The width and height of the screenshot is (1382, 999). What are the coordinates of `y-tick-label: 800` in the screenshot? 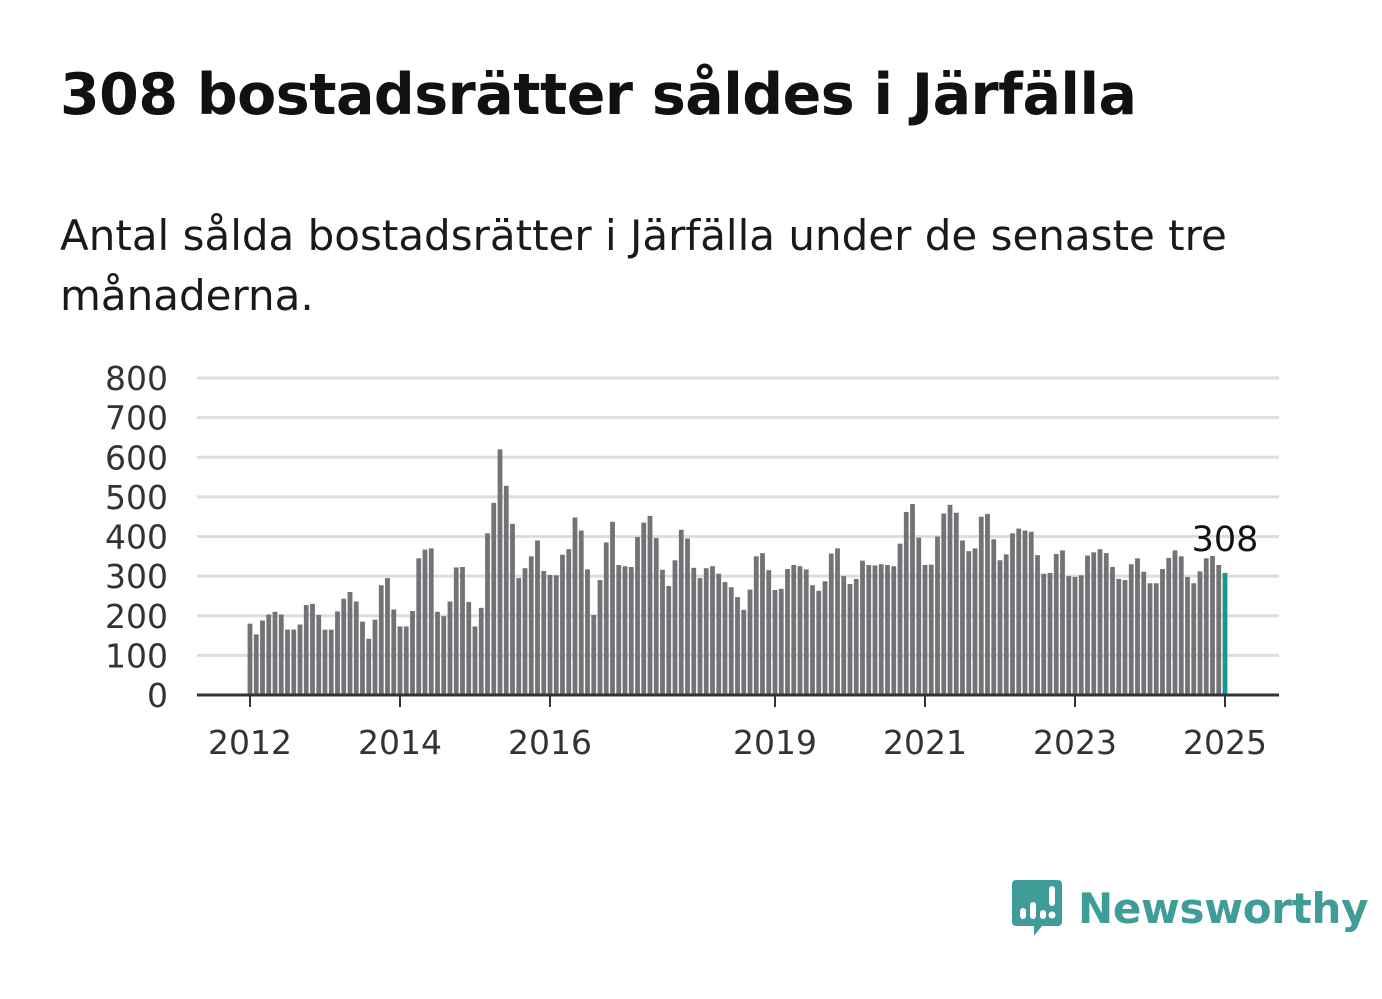 It's located at (136, 378).